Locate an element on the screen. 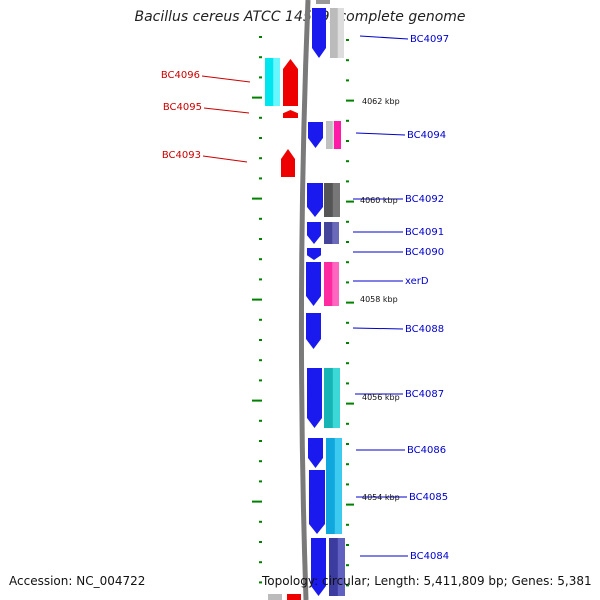 This screenshot has height=600, width=600. feature-bc4092-col-shade is located at coordinates (336, 200).